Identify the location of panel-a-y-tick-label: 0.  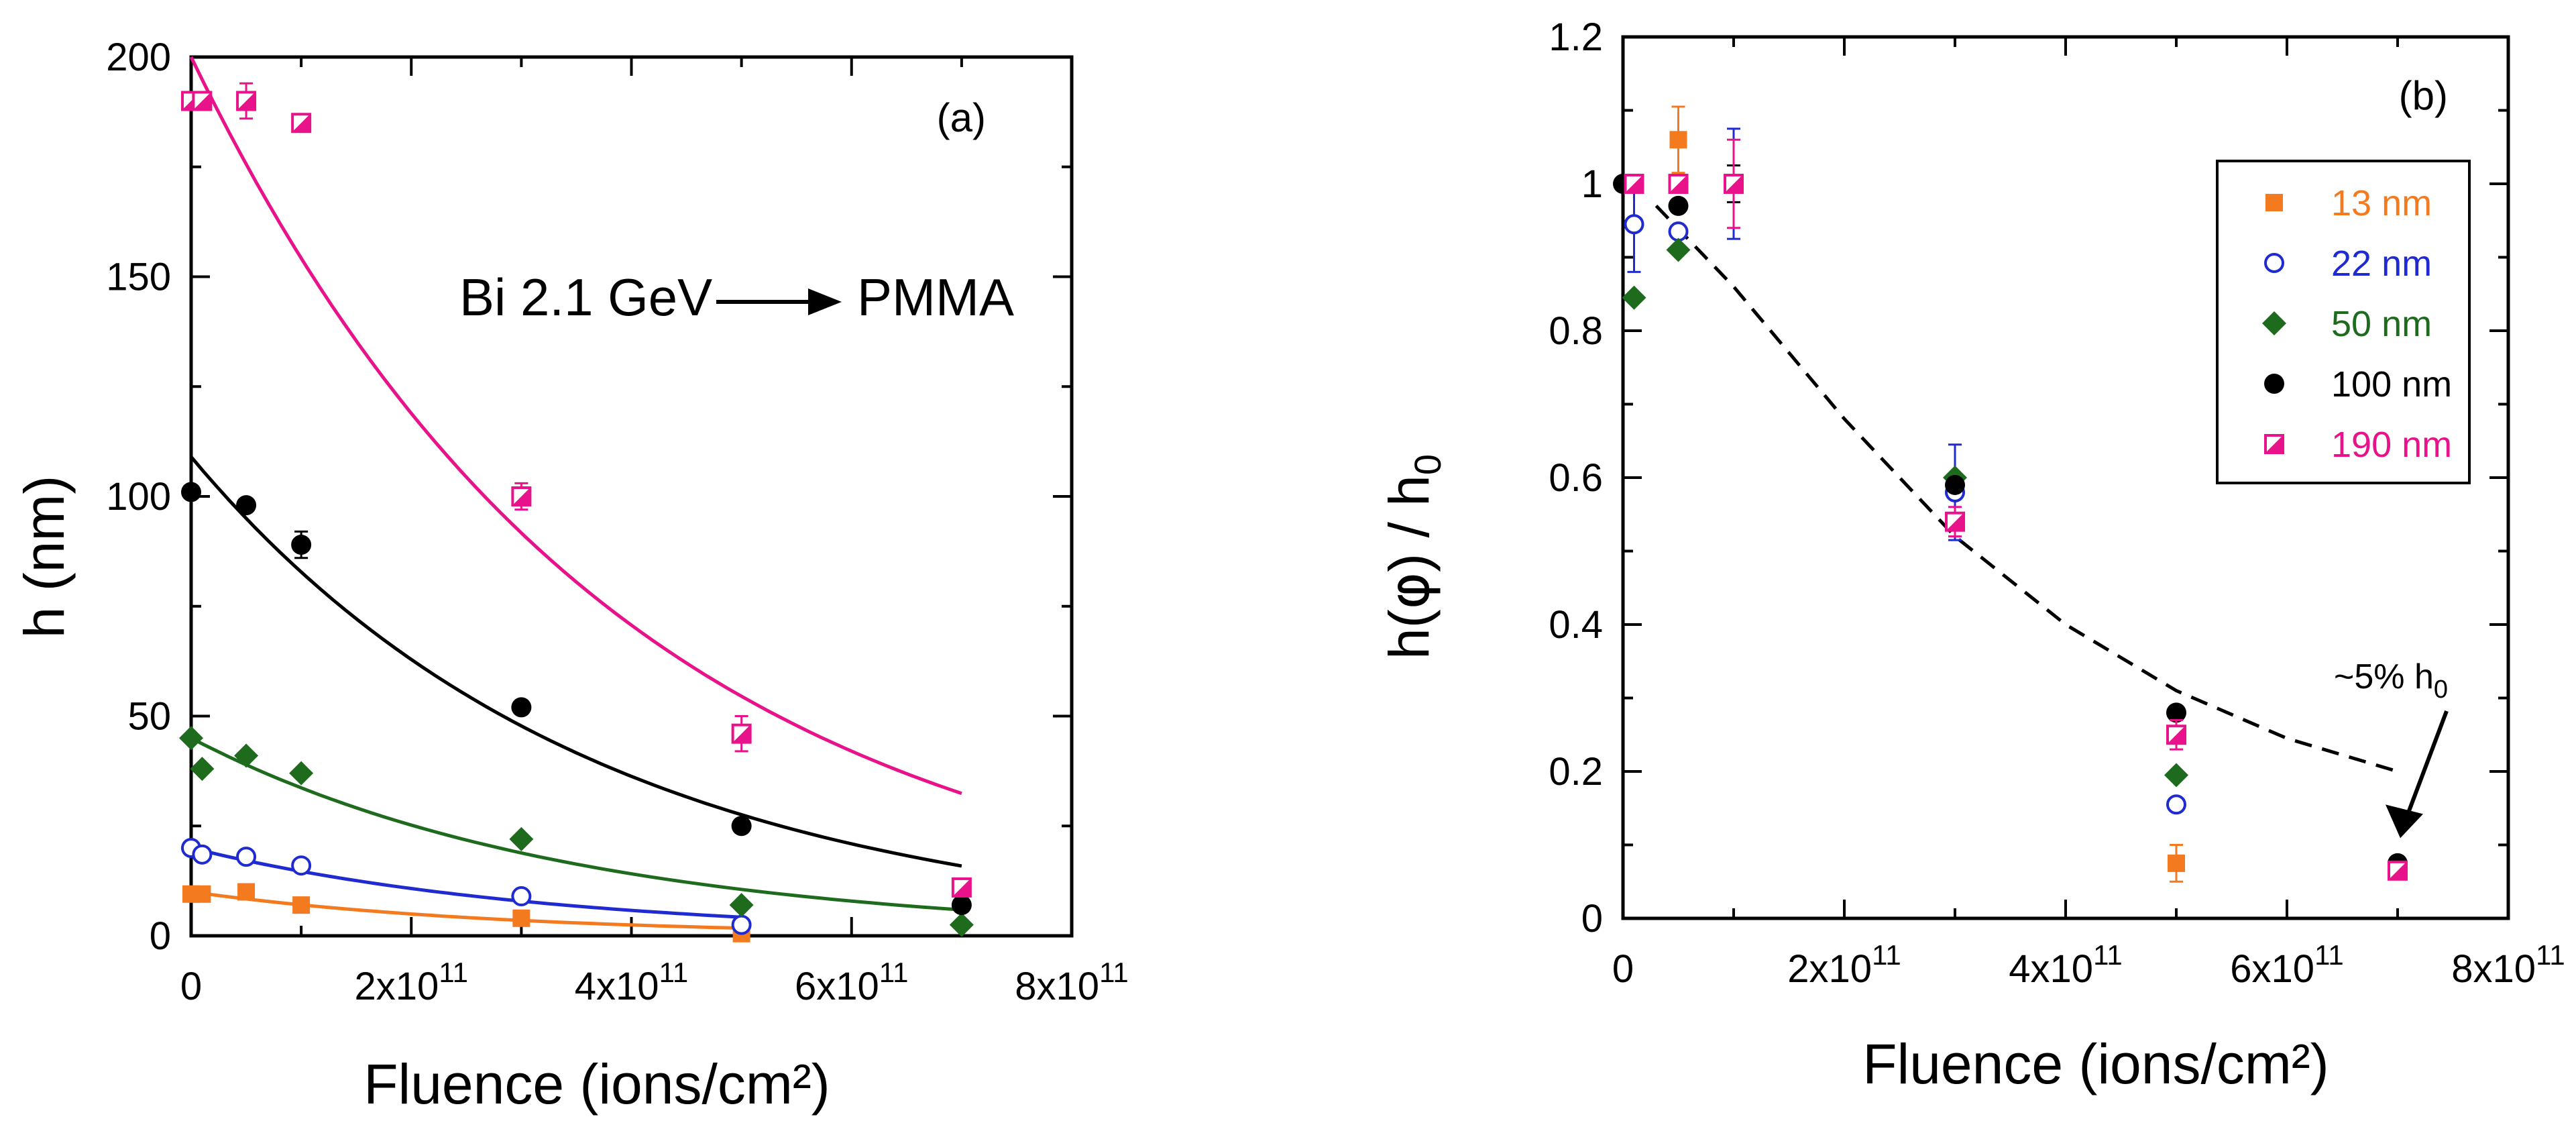
(160, 936).